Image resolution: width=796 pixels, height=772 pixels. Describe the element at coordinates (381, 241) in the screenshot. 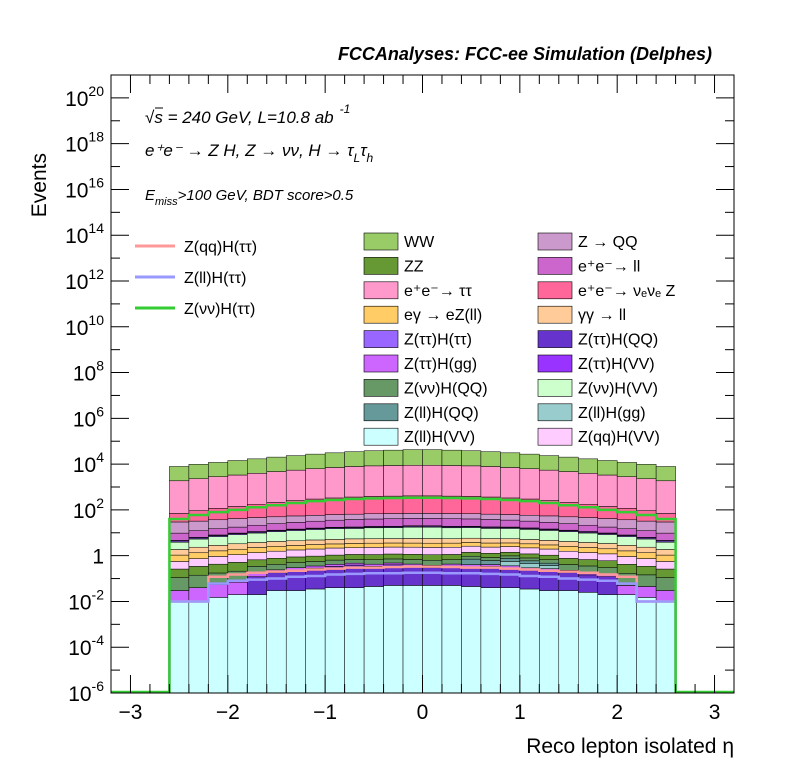

I see `legend-fill-swatch-ww` at that location.